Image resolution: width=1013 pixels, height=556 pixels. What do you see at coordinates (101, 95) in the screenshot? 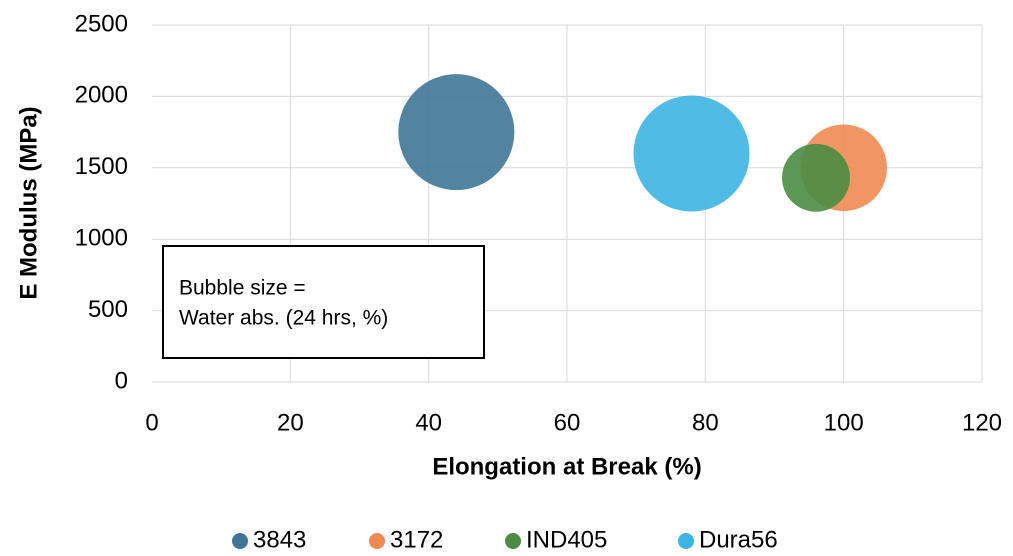
I see `y-tick-label: 2000` at bounding box center [101, 95].